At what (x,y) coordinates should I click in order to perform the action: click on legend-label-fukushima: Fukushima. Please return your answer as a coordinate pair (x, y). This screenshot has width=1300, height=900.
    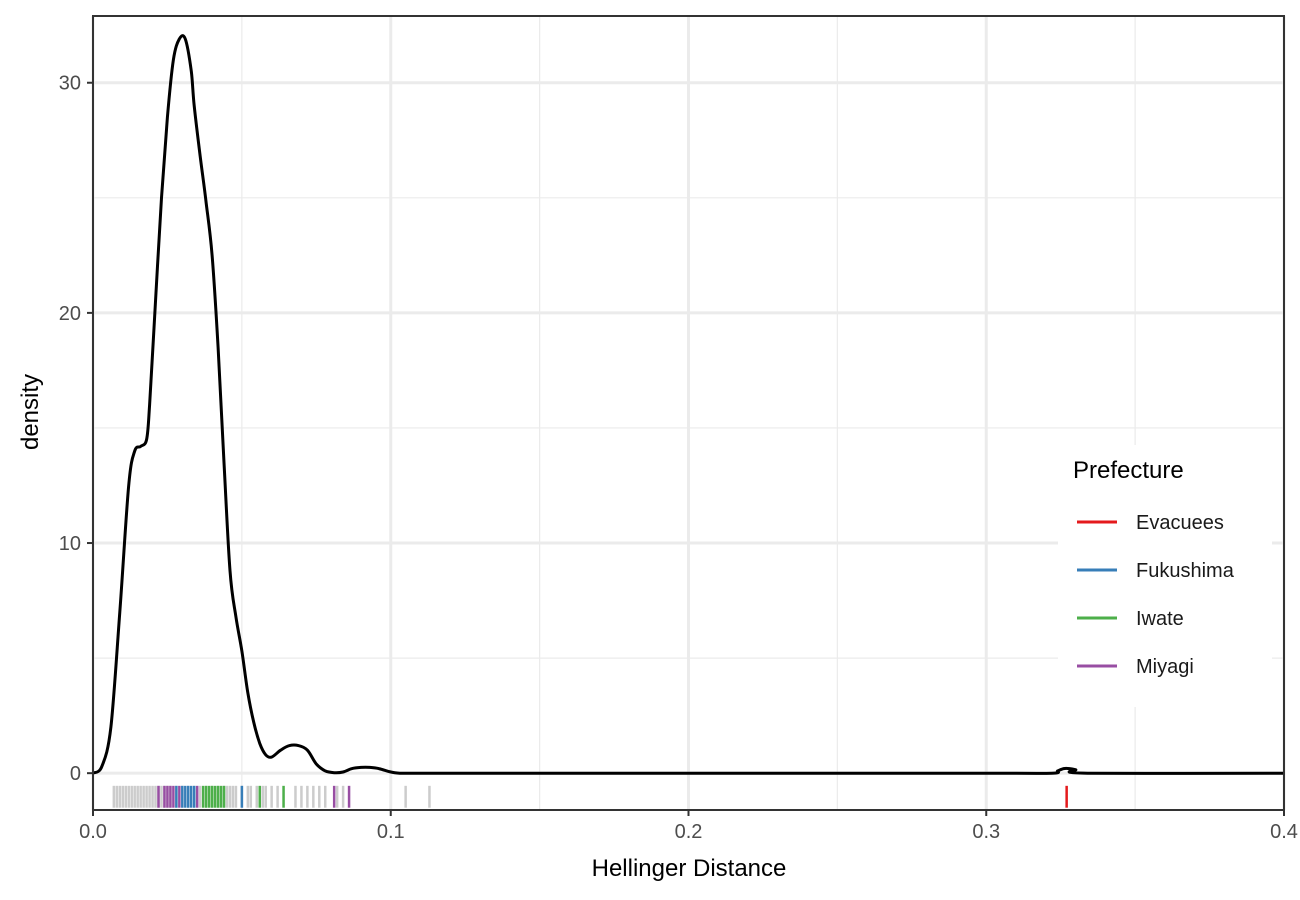
    Looking at the image, I should click on (1185, 571).